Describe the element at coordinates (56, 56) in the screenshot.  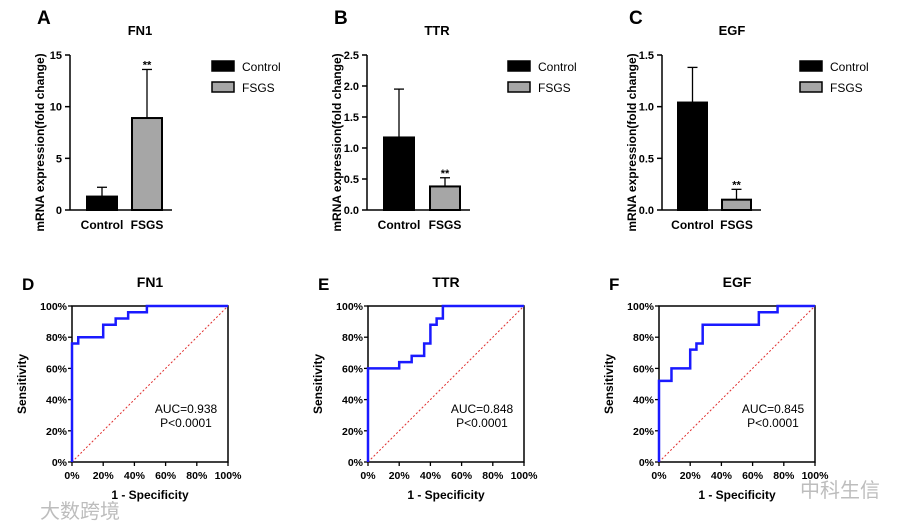
I see `y-tick-label: 15` at that location.